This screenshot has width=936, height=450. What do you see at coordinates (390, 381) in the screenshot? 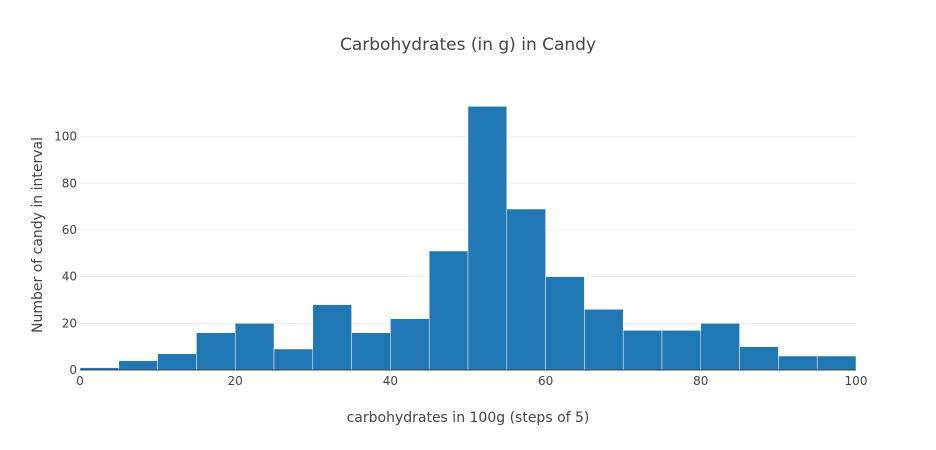
I see `x-tick-label: 40` at bounding box center [390, 381].